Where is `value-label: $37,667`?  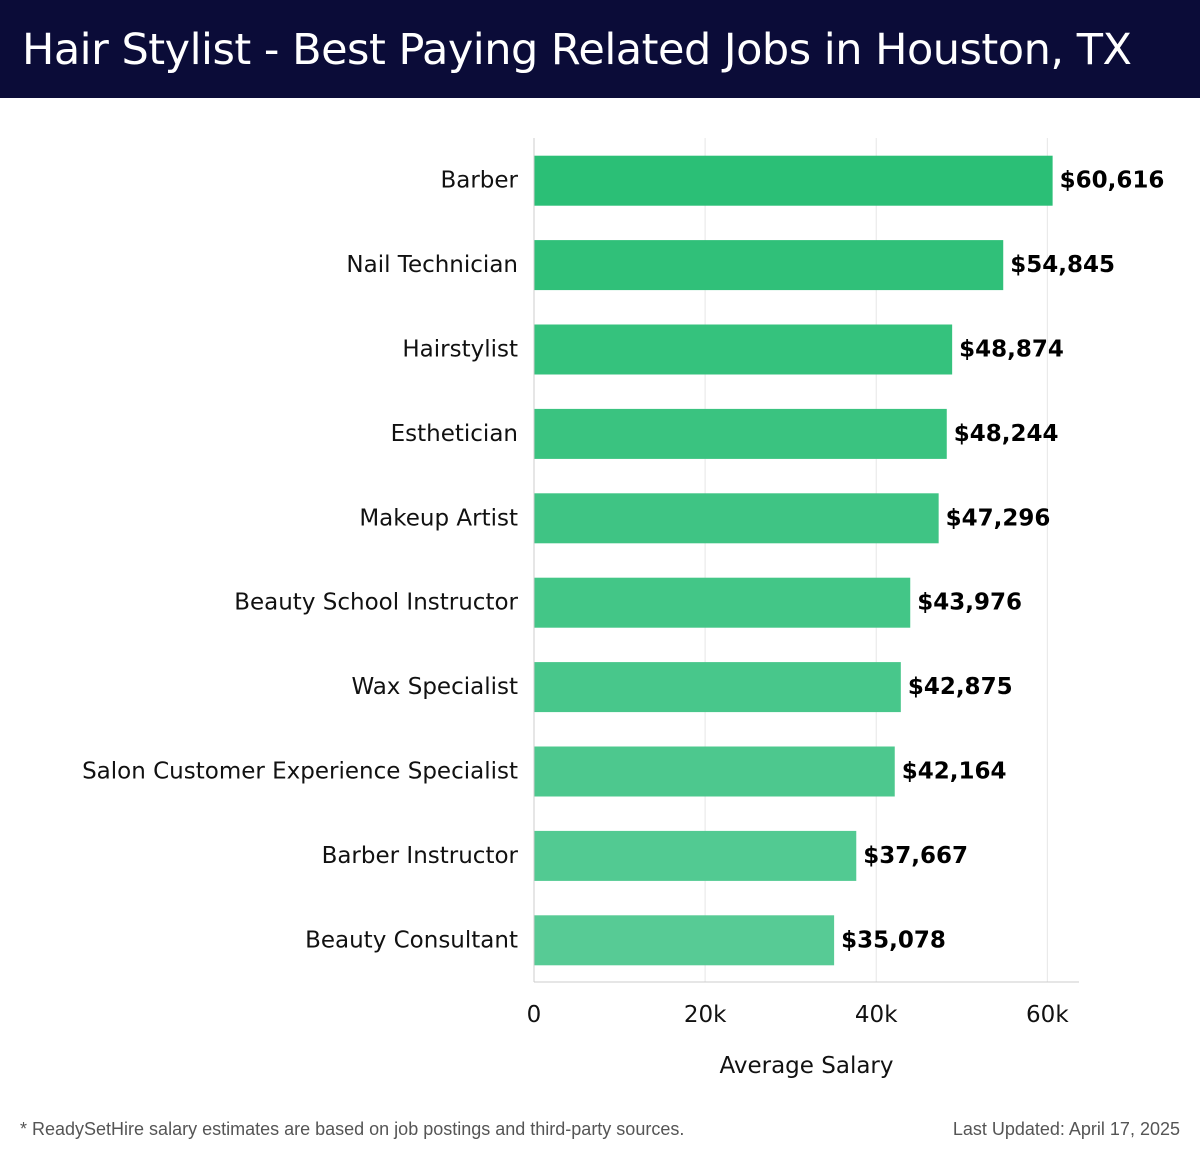
value-label: $37,667 is located at coordinates (915, 856).